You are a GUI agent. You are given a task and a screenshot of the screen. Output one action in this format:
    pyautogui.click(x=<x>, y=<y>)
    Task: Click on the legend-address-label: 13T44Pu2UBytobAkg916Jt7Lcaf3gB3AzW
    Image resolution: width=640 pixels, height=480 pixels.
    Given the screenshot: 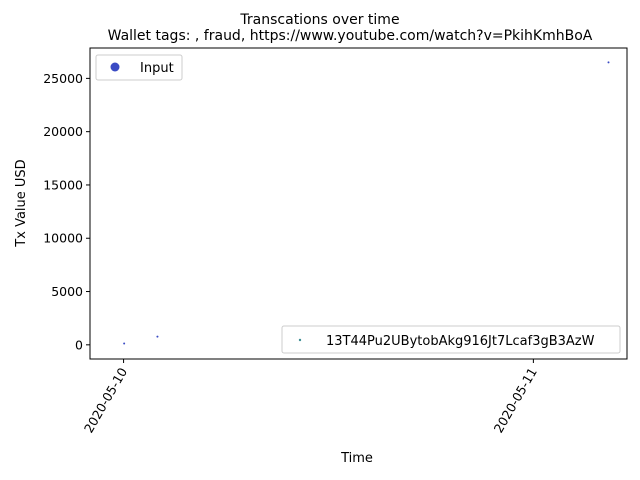 What is the action you would take?
    pyautogui.click(x=460, y=341)
    